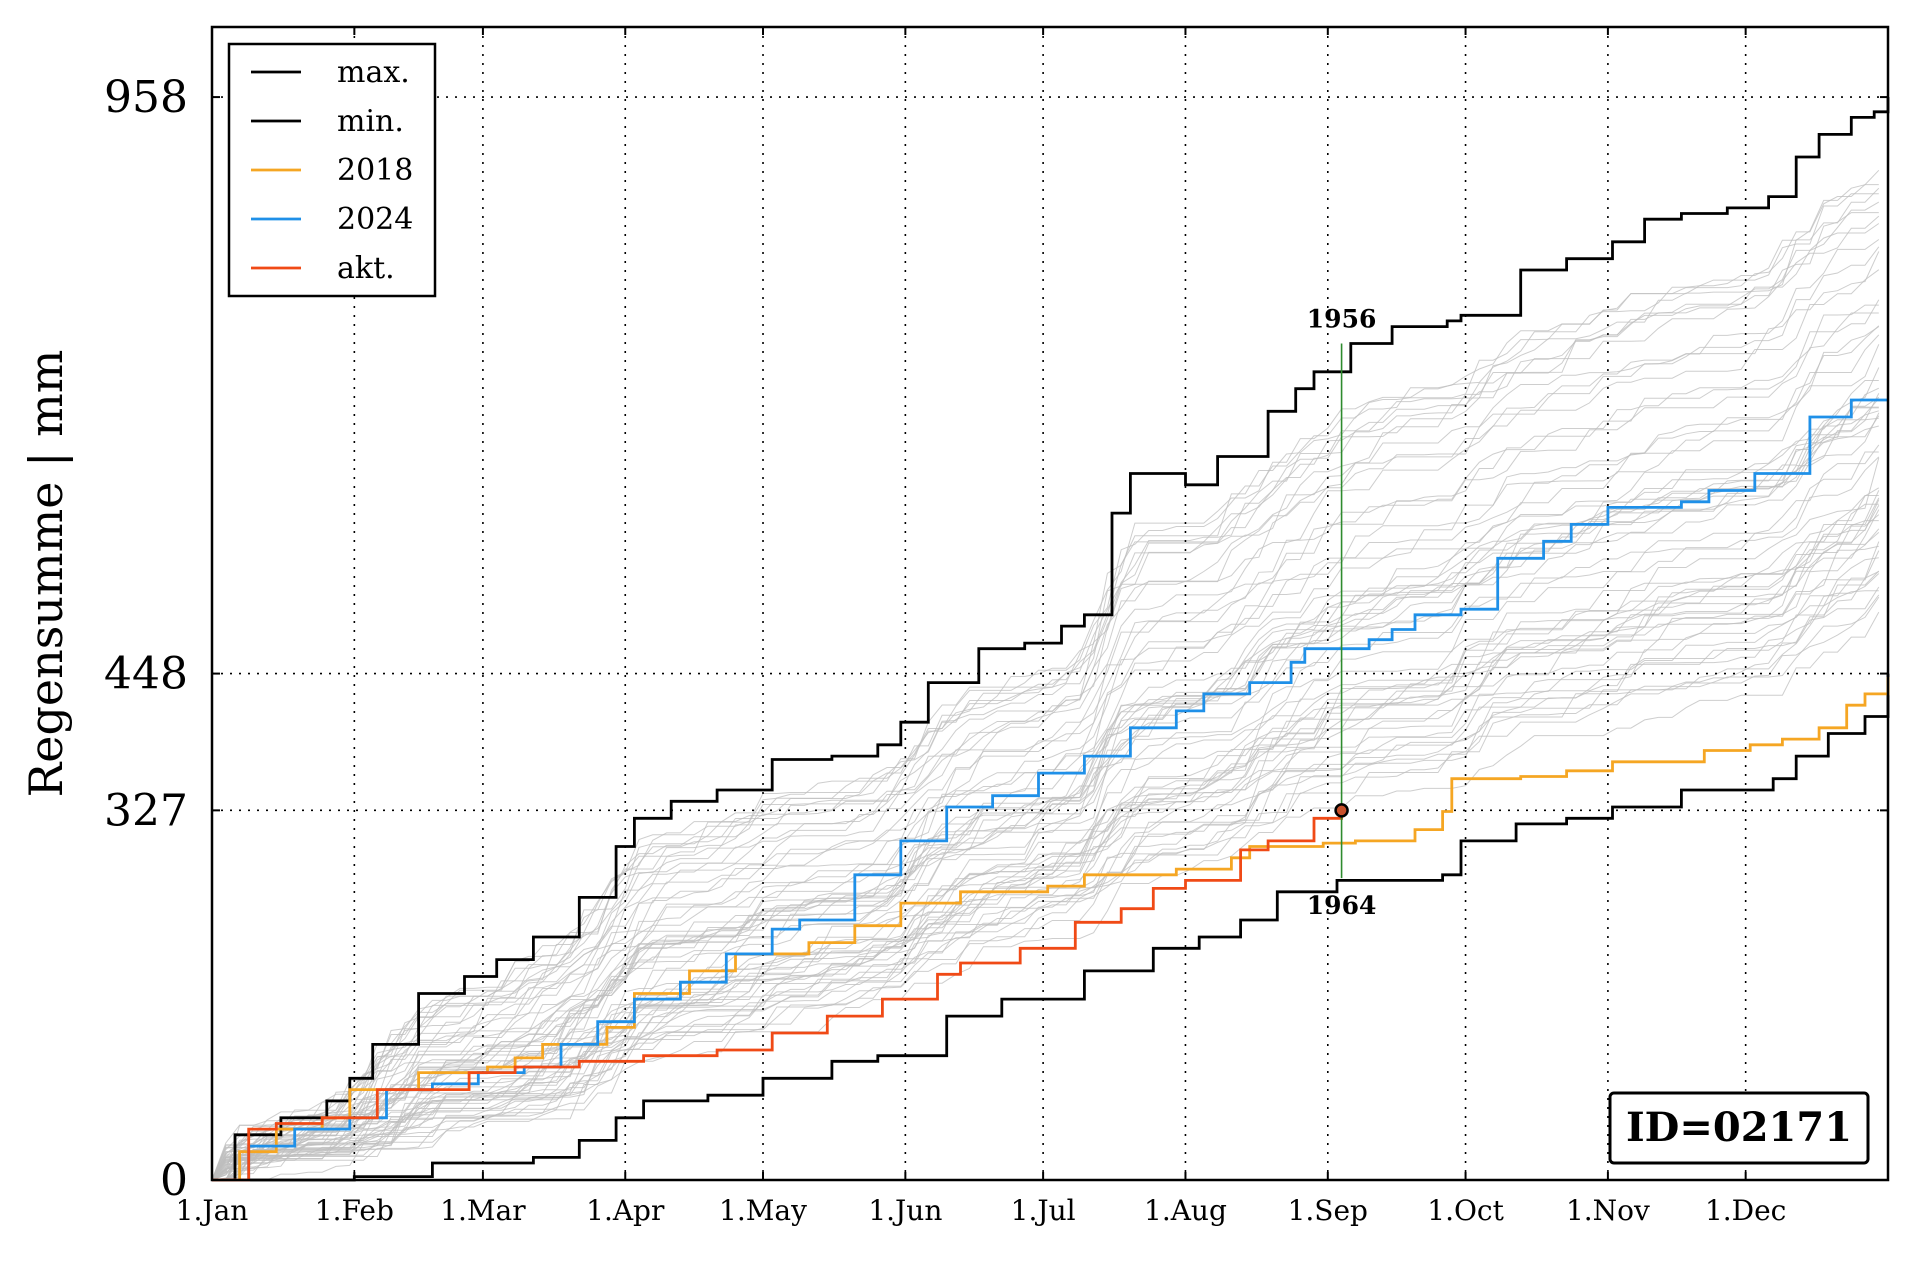 This screenshot has width=1913, height=1262. Describe the element at coordinates (1745, 1210) in the screenshot. I see `x-tick-label: 1.Dec` at that location.